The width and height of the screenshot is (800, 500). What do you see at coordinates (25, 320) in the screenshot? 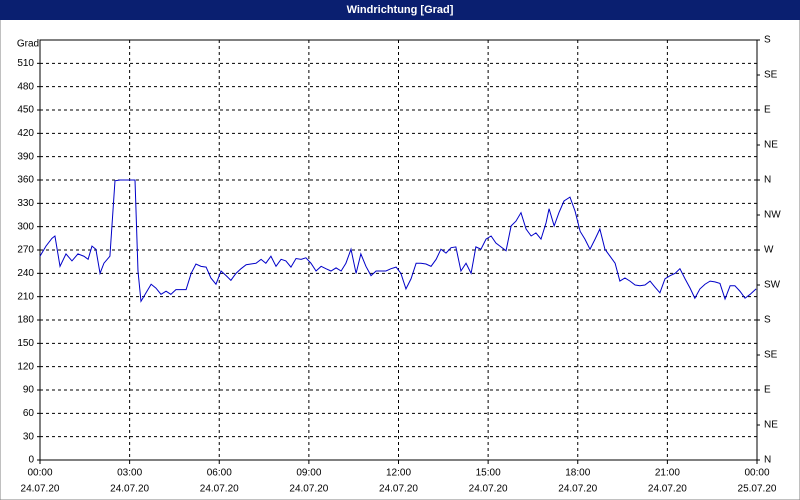
I see `y-tick-label: 180` at bounding box center [25, 320].